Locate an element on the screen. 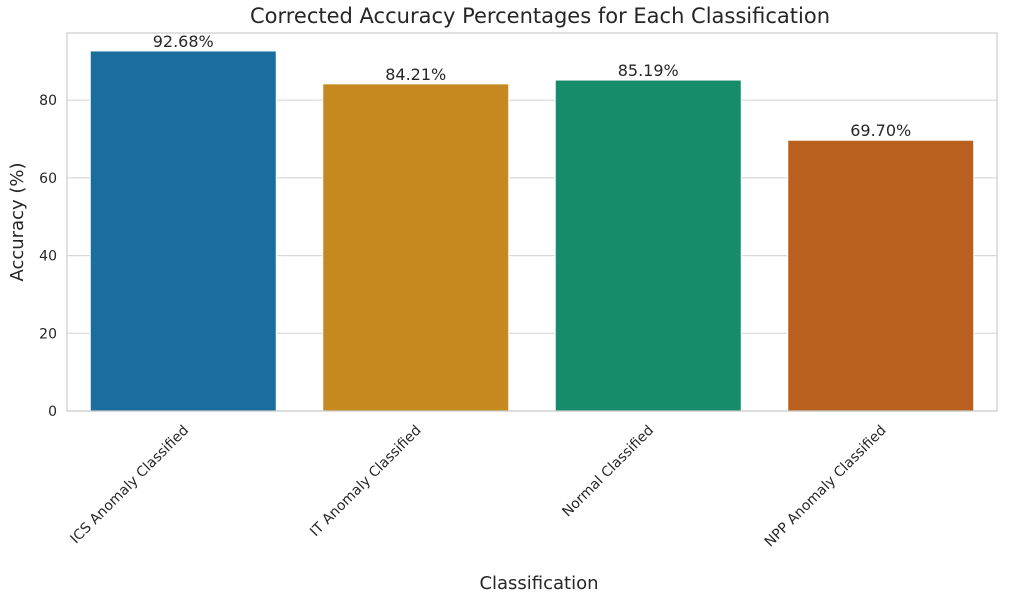 The height and width of the screenshot is (600, 1017). y-tick-label: 80 is located at coordinates (48, 101).